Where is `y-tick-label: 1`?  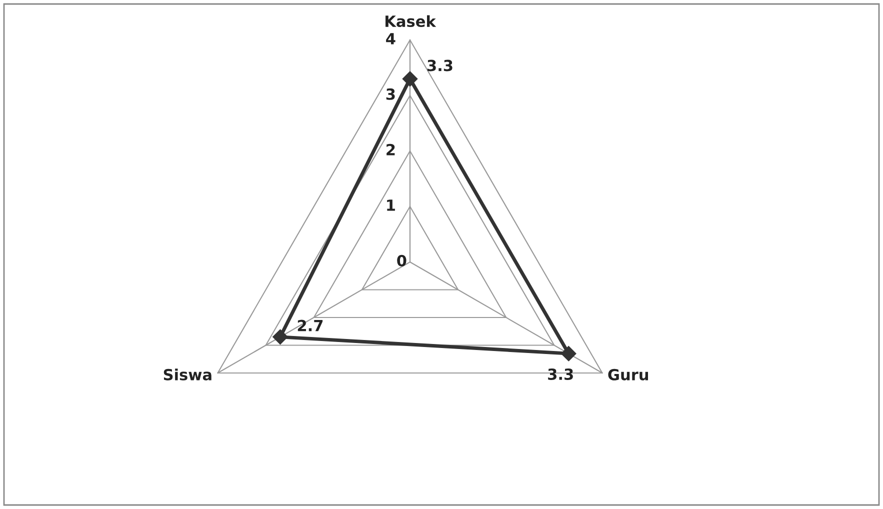 y-tick-label: 1 is located at coordinates (391, 205).